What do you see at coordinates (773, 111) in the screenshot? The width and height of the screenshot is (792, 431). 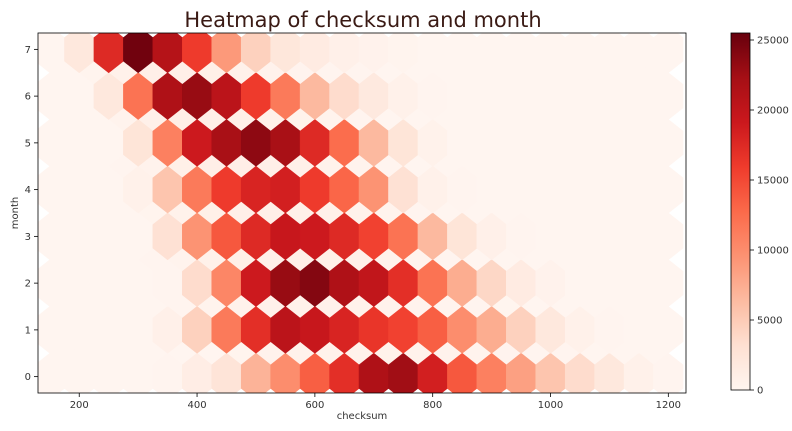 I see `colorbar-tick-label: 20000` at bounding box center [773, 111].